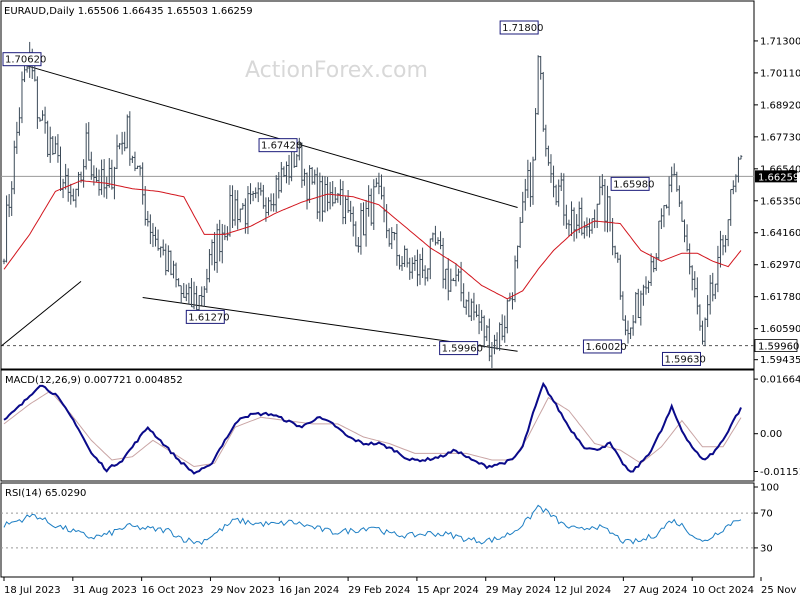 This screenshot has width=800, height=600. Describe the element at coordinates (723, 590) in the screenshot. I see `x-tick-label: 10 Oct 2024` at that location.